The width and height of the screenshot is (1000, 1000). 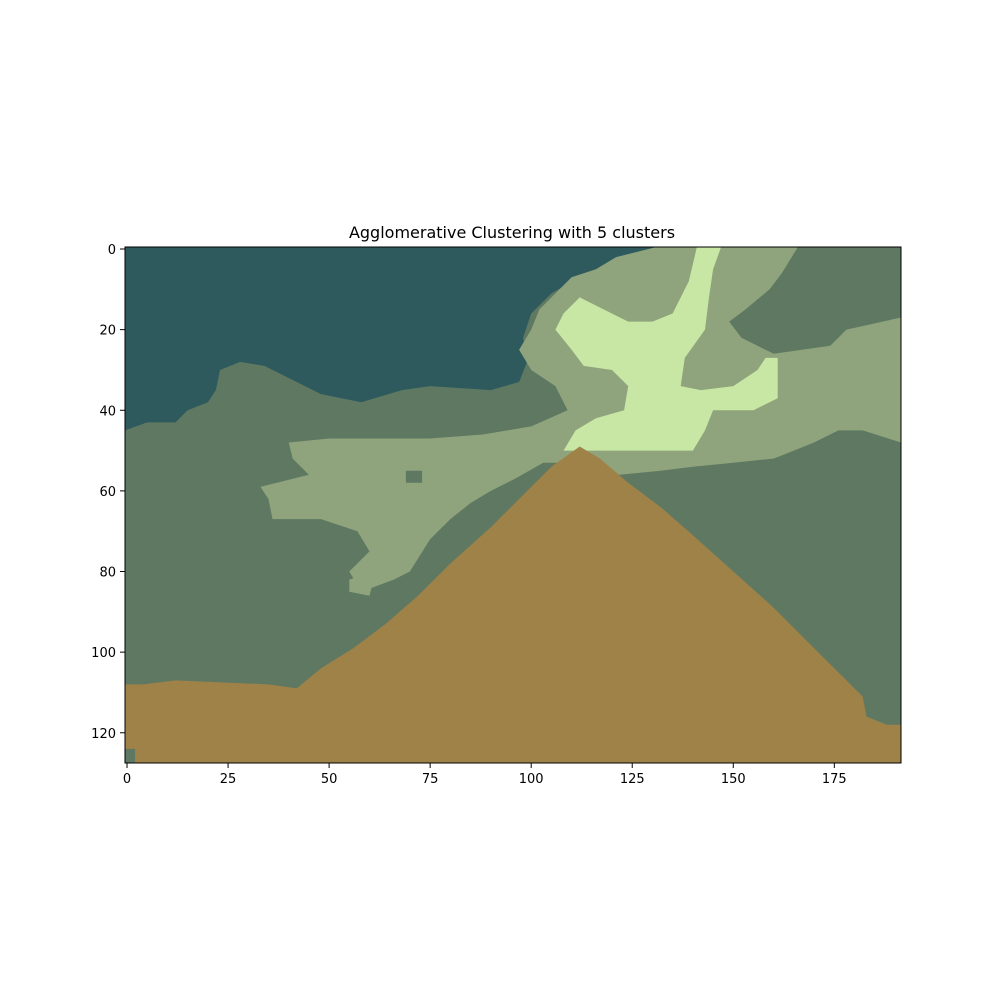 I want to click on x-tick-label: 25, so click(x=228, y=779).